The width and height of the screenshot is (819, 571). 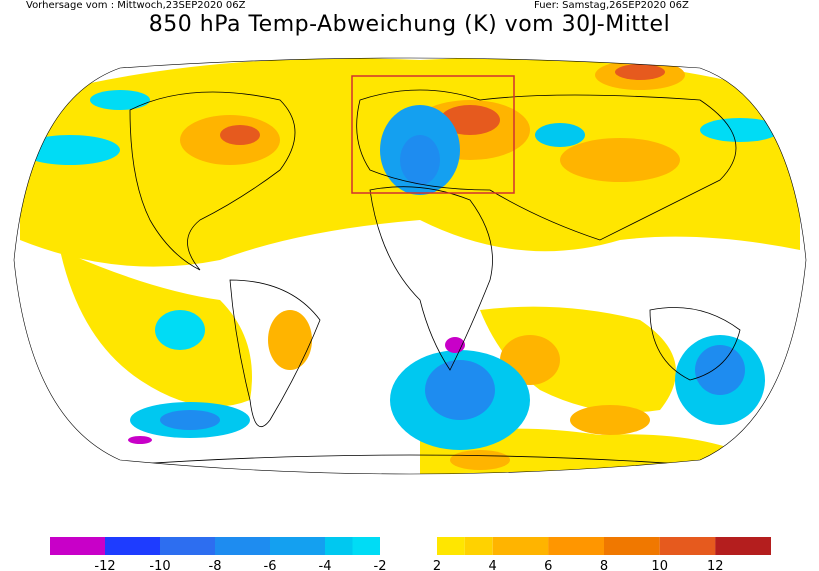 What do you see at coordinates (410, 462) in the screenshot?
I see `antarctica-outline` at bounding box center [410, 462].